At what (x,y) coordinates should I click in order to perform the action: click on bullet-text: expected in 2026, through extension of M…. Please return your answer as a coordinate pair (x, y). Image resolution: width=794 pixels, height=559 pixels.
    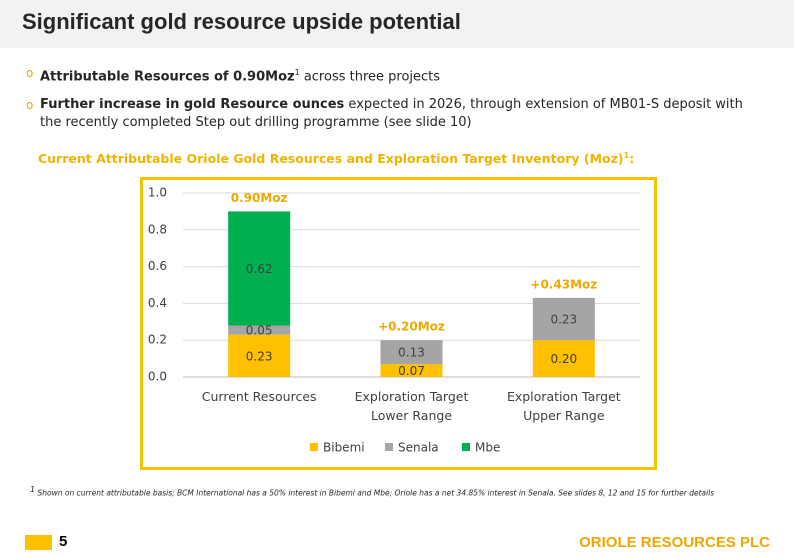
    Looking at the image, I should click on (391, 113).